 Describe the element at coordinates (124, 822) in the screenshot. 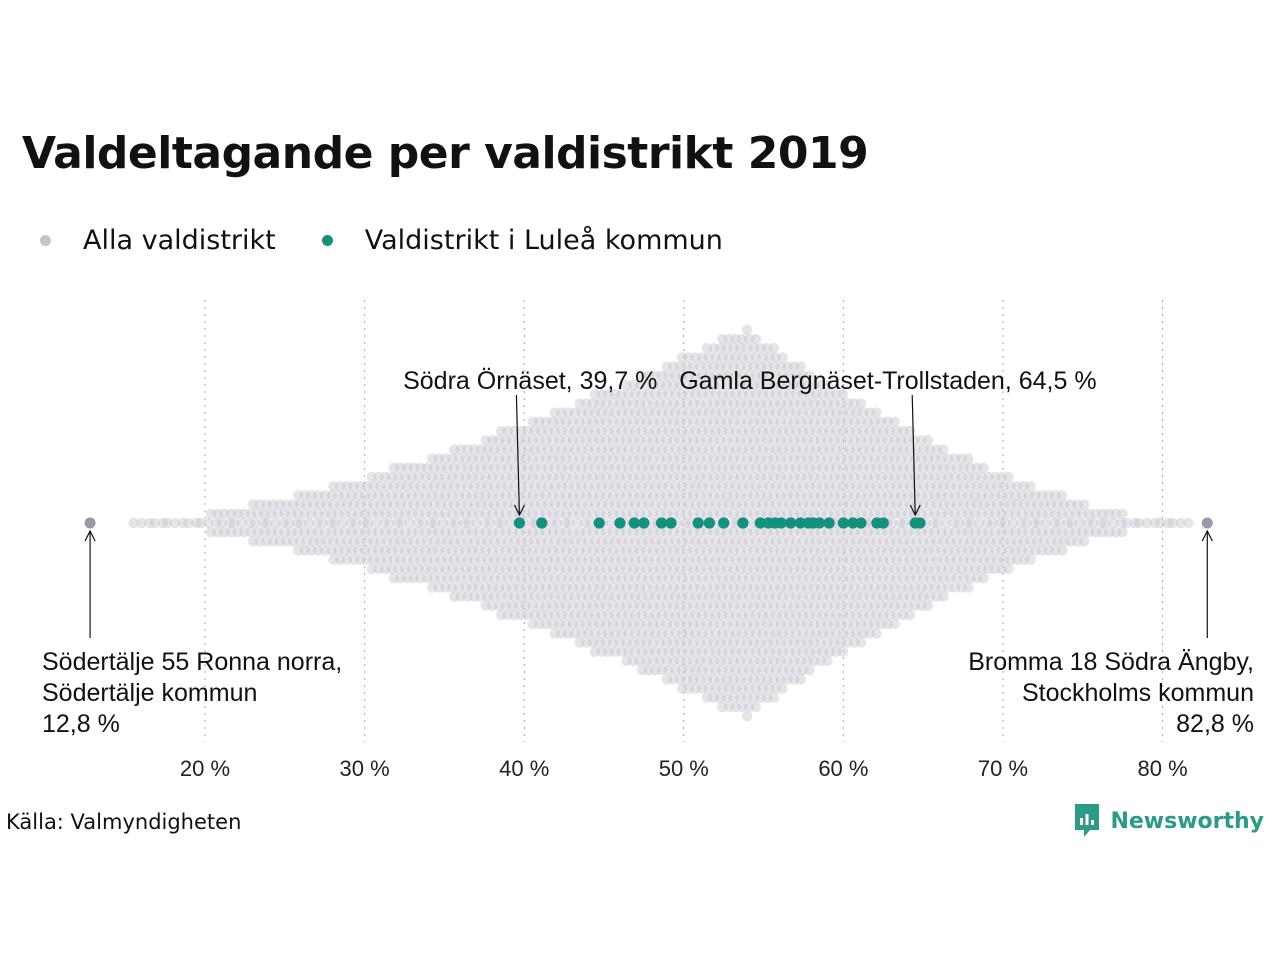

I see `source-note: Källa: Valmyndigheten` at that location.